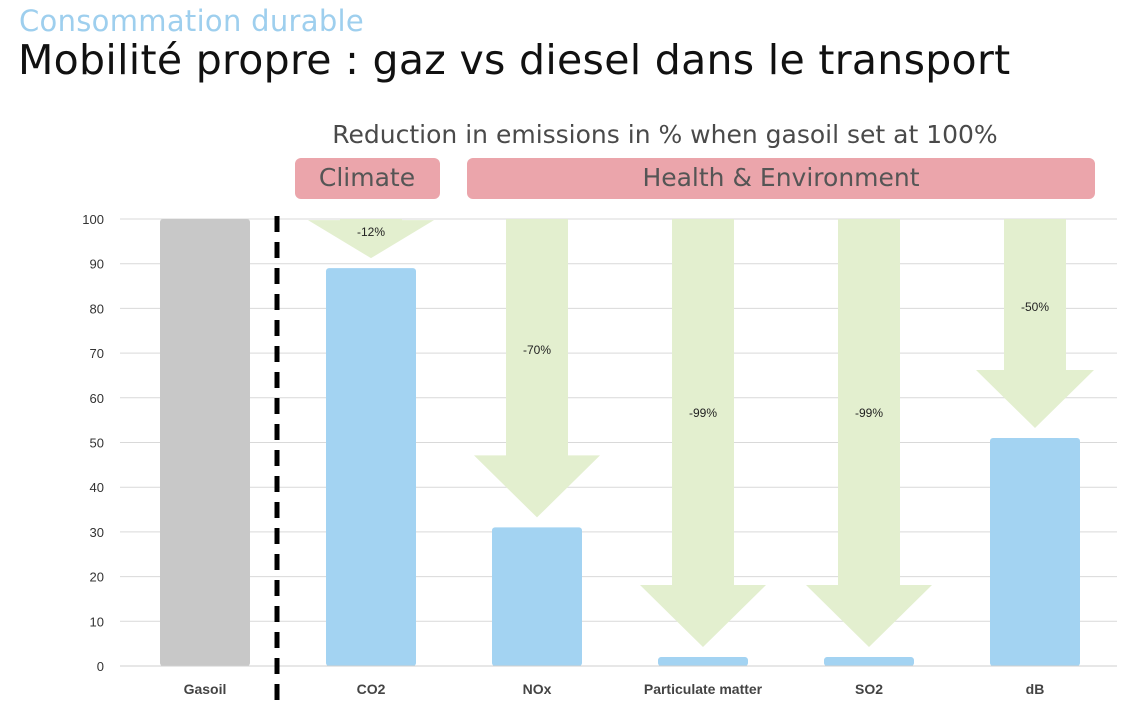 Image resolution: width=1141 pixels, height=716 pixels. What do you see at coordinates (97, 621) in the screenshot?
I see `y-tick-label-10: 10` at bounding box center [97, 621].